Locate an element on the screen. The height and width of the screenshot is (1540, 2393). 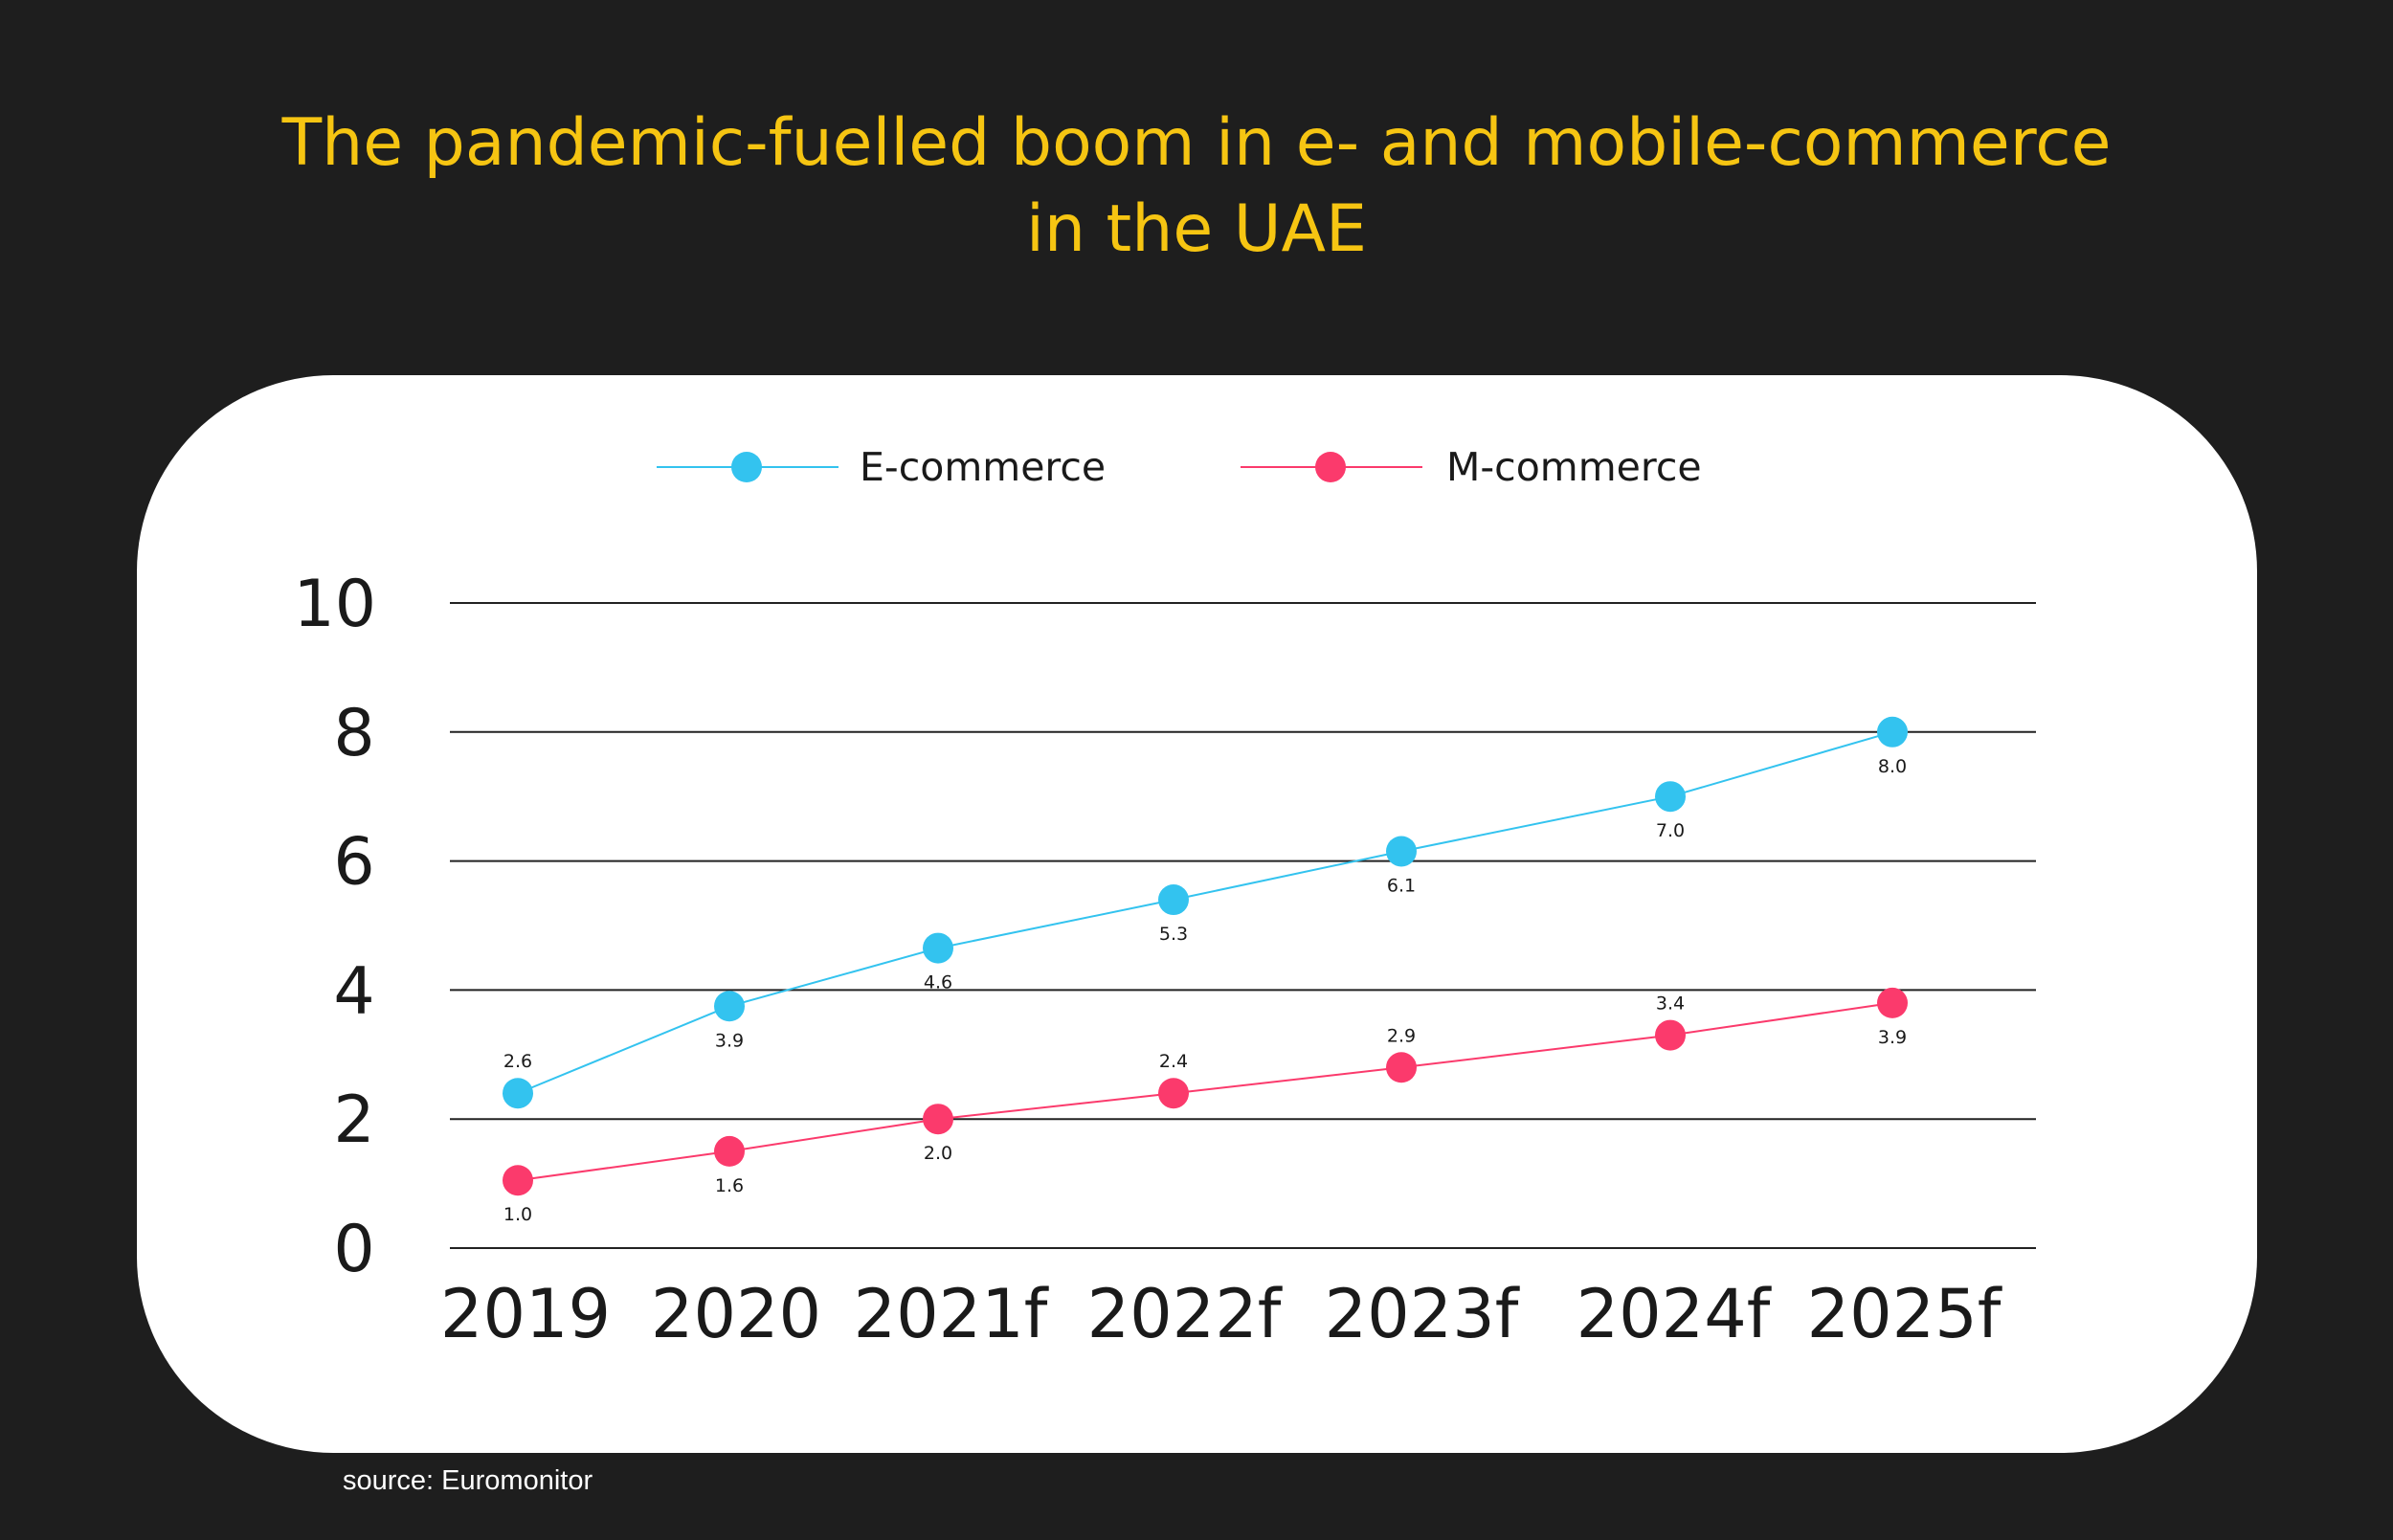
y-tick-label: 6 is located at coordinates (354, 863).